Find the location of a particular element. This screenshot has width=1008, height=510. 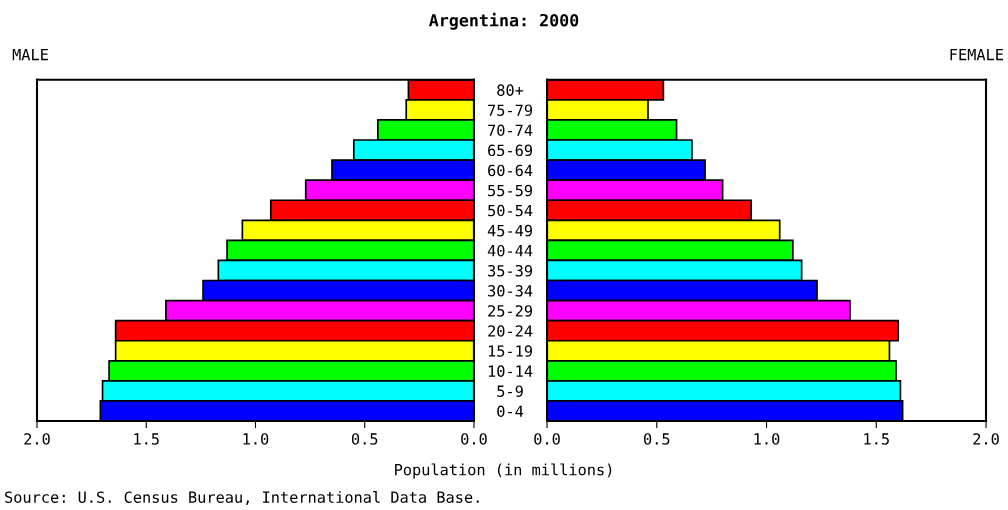

y-tick-label: 35-39 is located at coordinates (510, 270).